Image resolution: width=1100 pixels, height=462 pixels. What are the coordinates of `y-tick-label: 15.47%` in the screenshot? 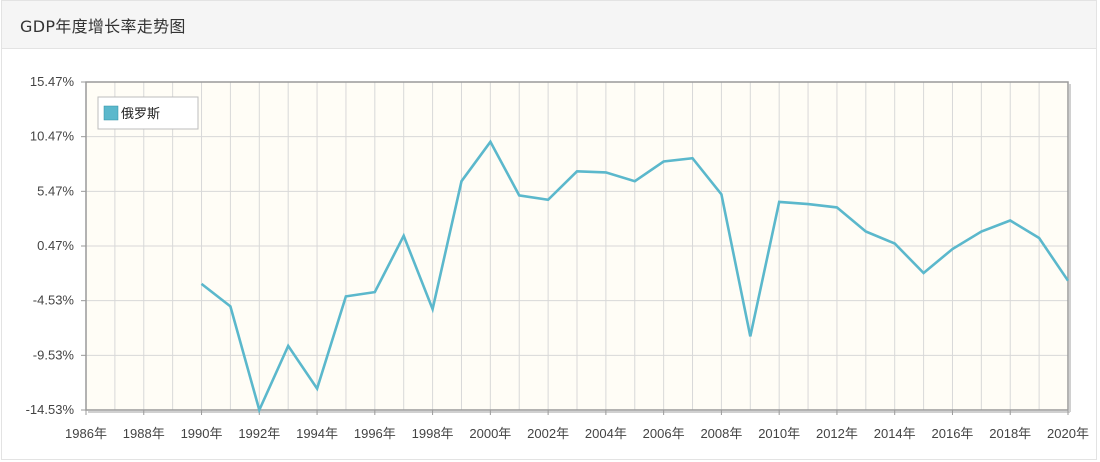 It's located at (52, 81).